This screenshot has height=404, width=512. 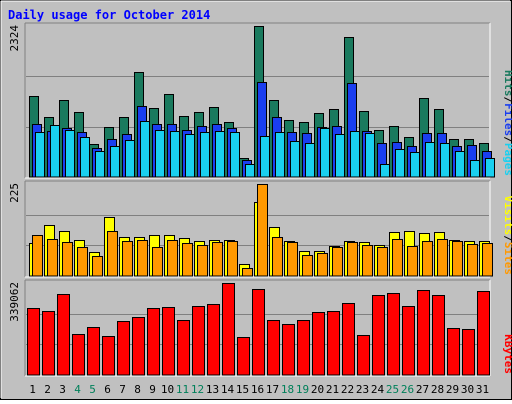 I want to click on x-tick-label: 22, so click(x=347, y=389).